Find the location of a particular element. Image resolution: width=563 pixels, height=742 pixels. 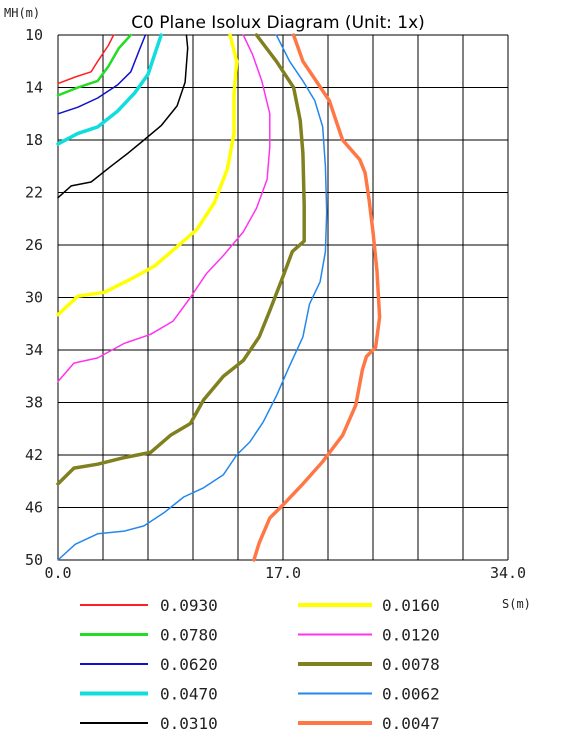

y-tick-label: 18 is located at coordinates (34, 140).